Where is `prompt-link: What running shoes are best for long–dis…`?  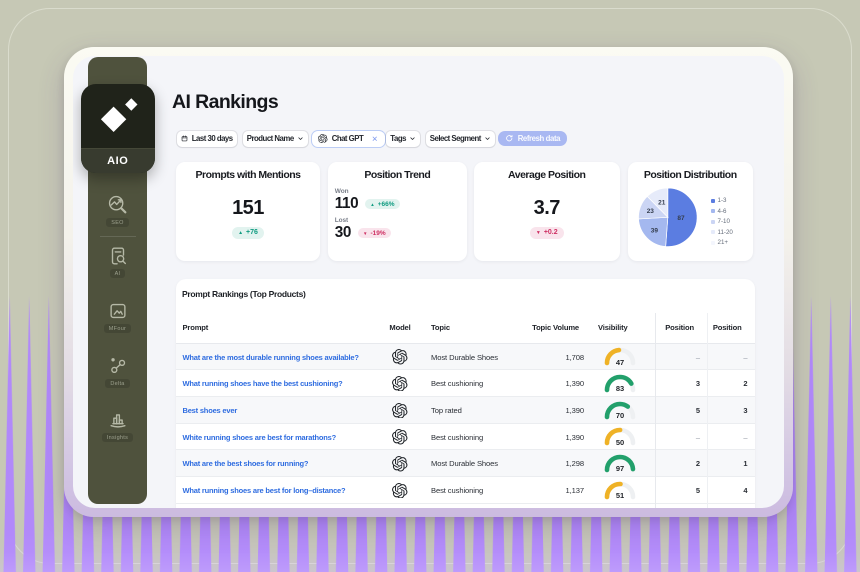 prompt-link: What running shoes are best for long–dis… is located at coordinates (264, 490).